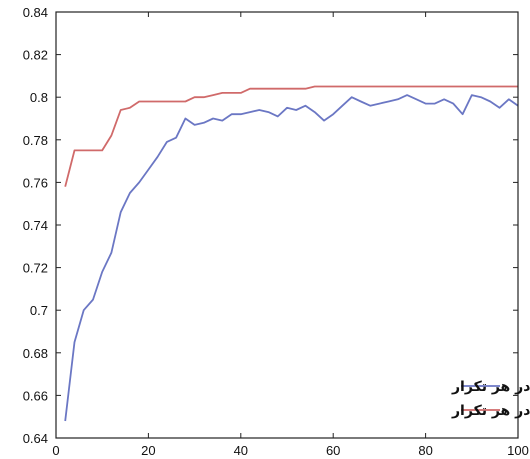 This screenshot has width=530, height=459. What do you see at coordinates (35, 182) in the screenshot?
I see `y-tick-label: 0.76` at bounding box center [35, 182].